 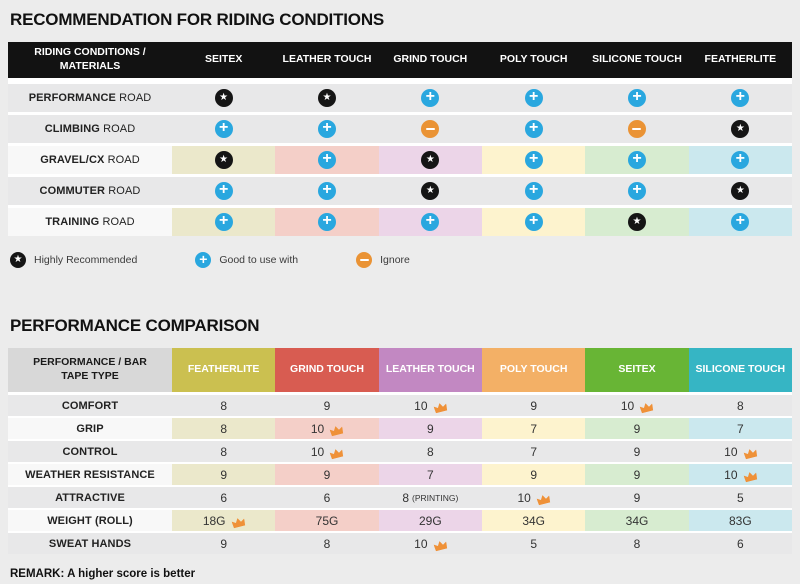 I want to click on riding-table-row: GRAVEL/CX ROAD, so click(x=400, y=160).